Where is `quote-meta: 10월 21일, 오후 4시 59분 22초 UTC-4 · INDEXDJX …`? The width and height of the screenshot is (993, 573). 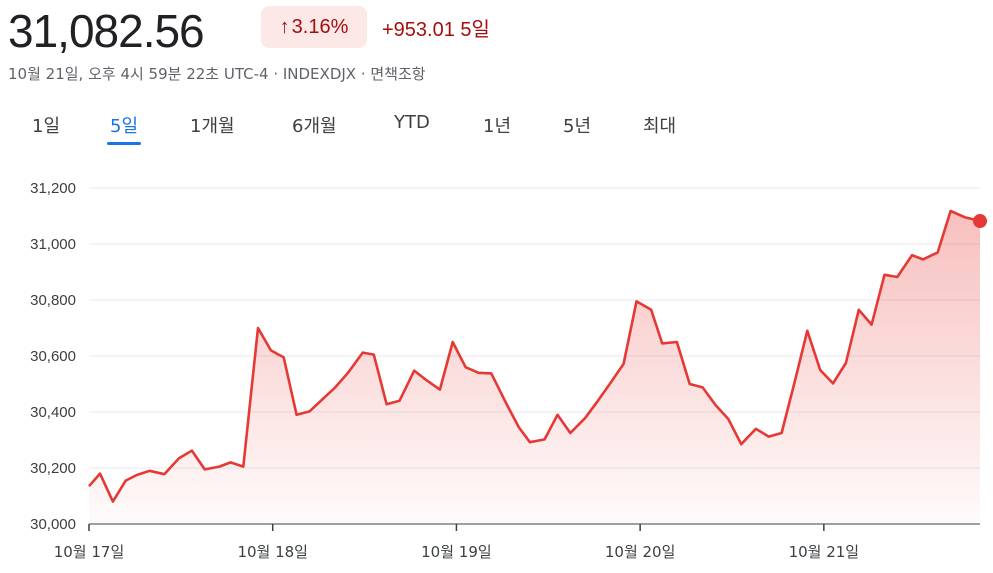 quote-meta: 10월 21일, 오후 4시 59분 22초 UTC-4 · INDEXDJX … is located at coordinates (217, 74).